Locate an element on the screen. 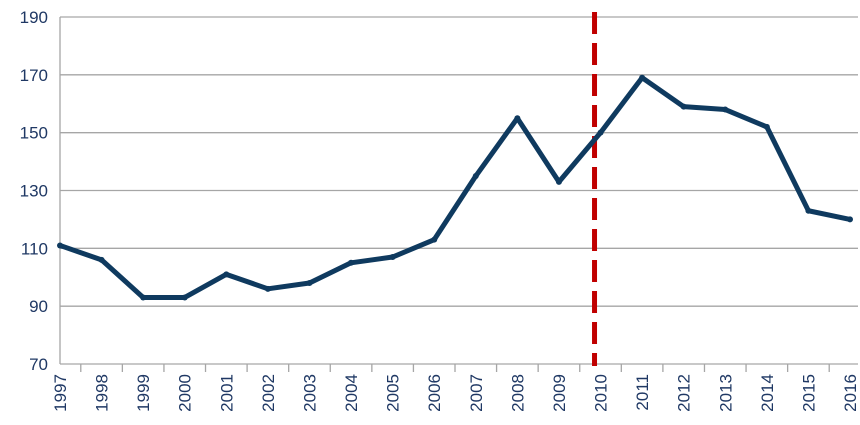 The width and height of the screenshot is (860, 425). x-tick-label: 1998 is located at coordinates (102, 393).